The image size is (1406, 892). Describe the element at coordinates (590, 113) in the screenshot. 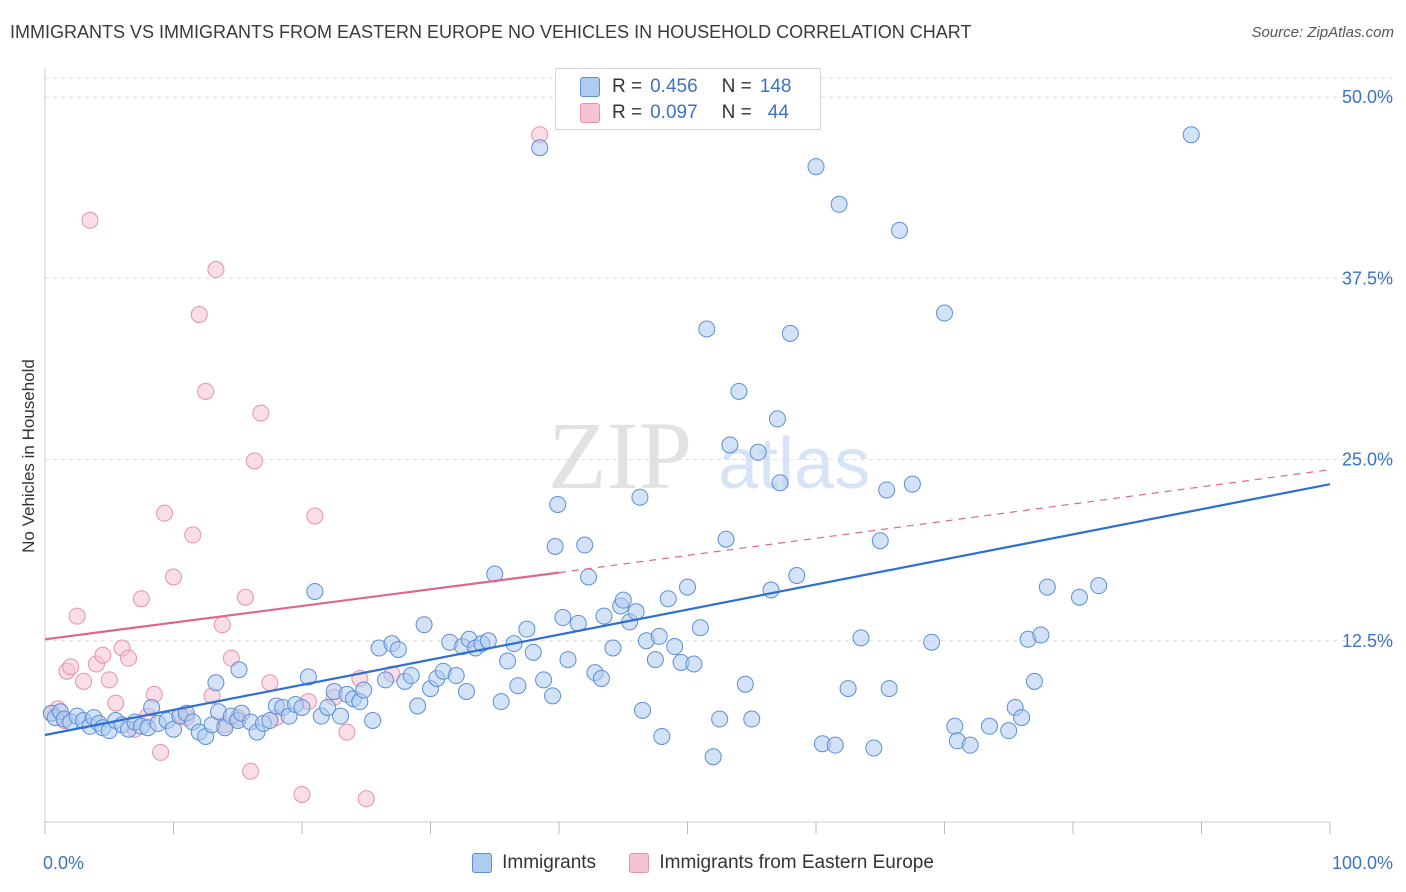

I see `eastern-europe-swatch` at that location.